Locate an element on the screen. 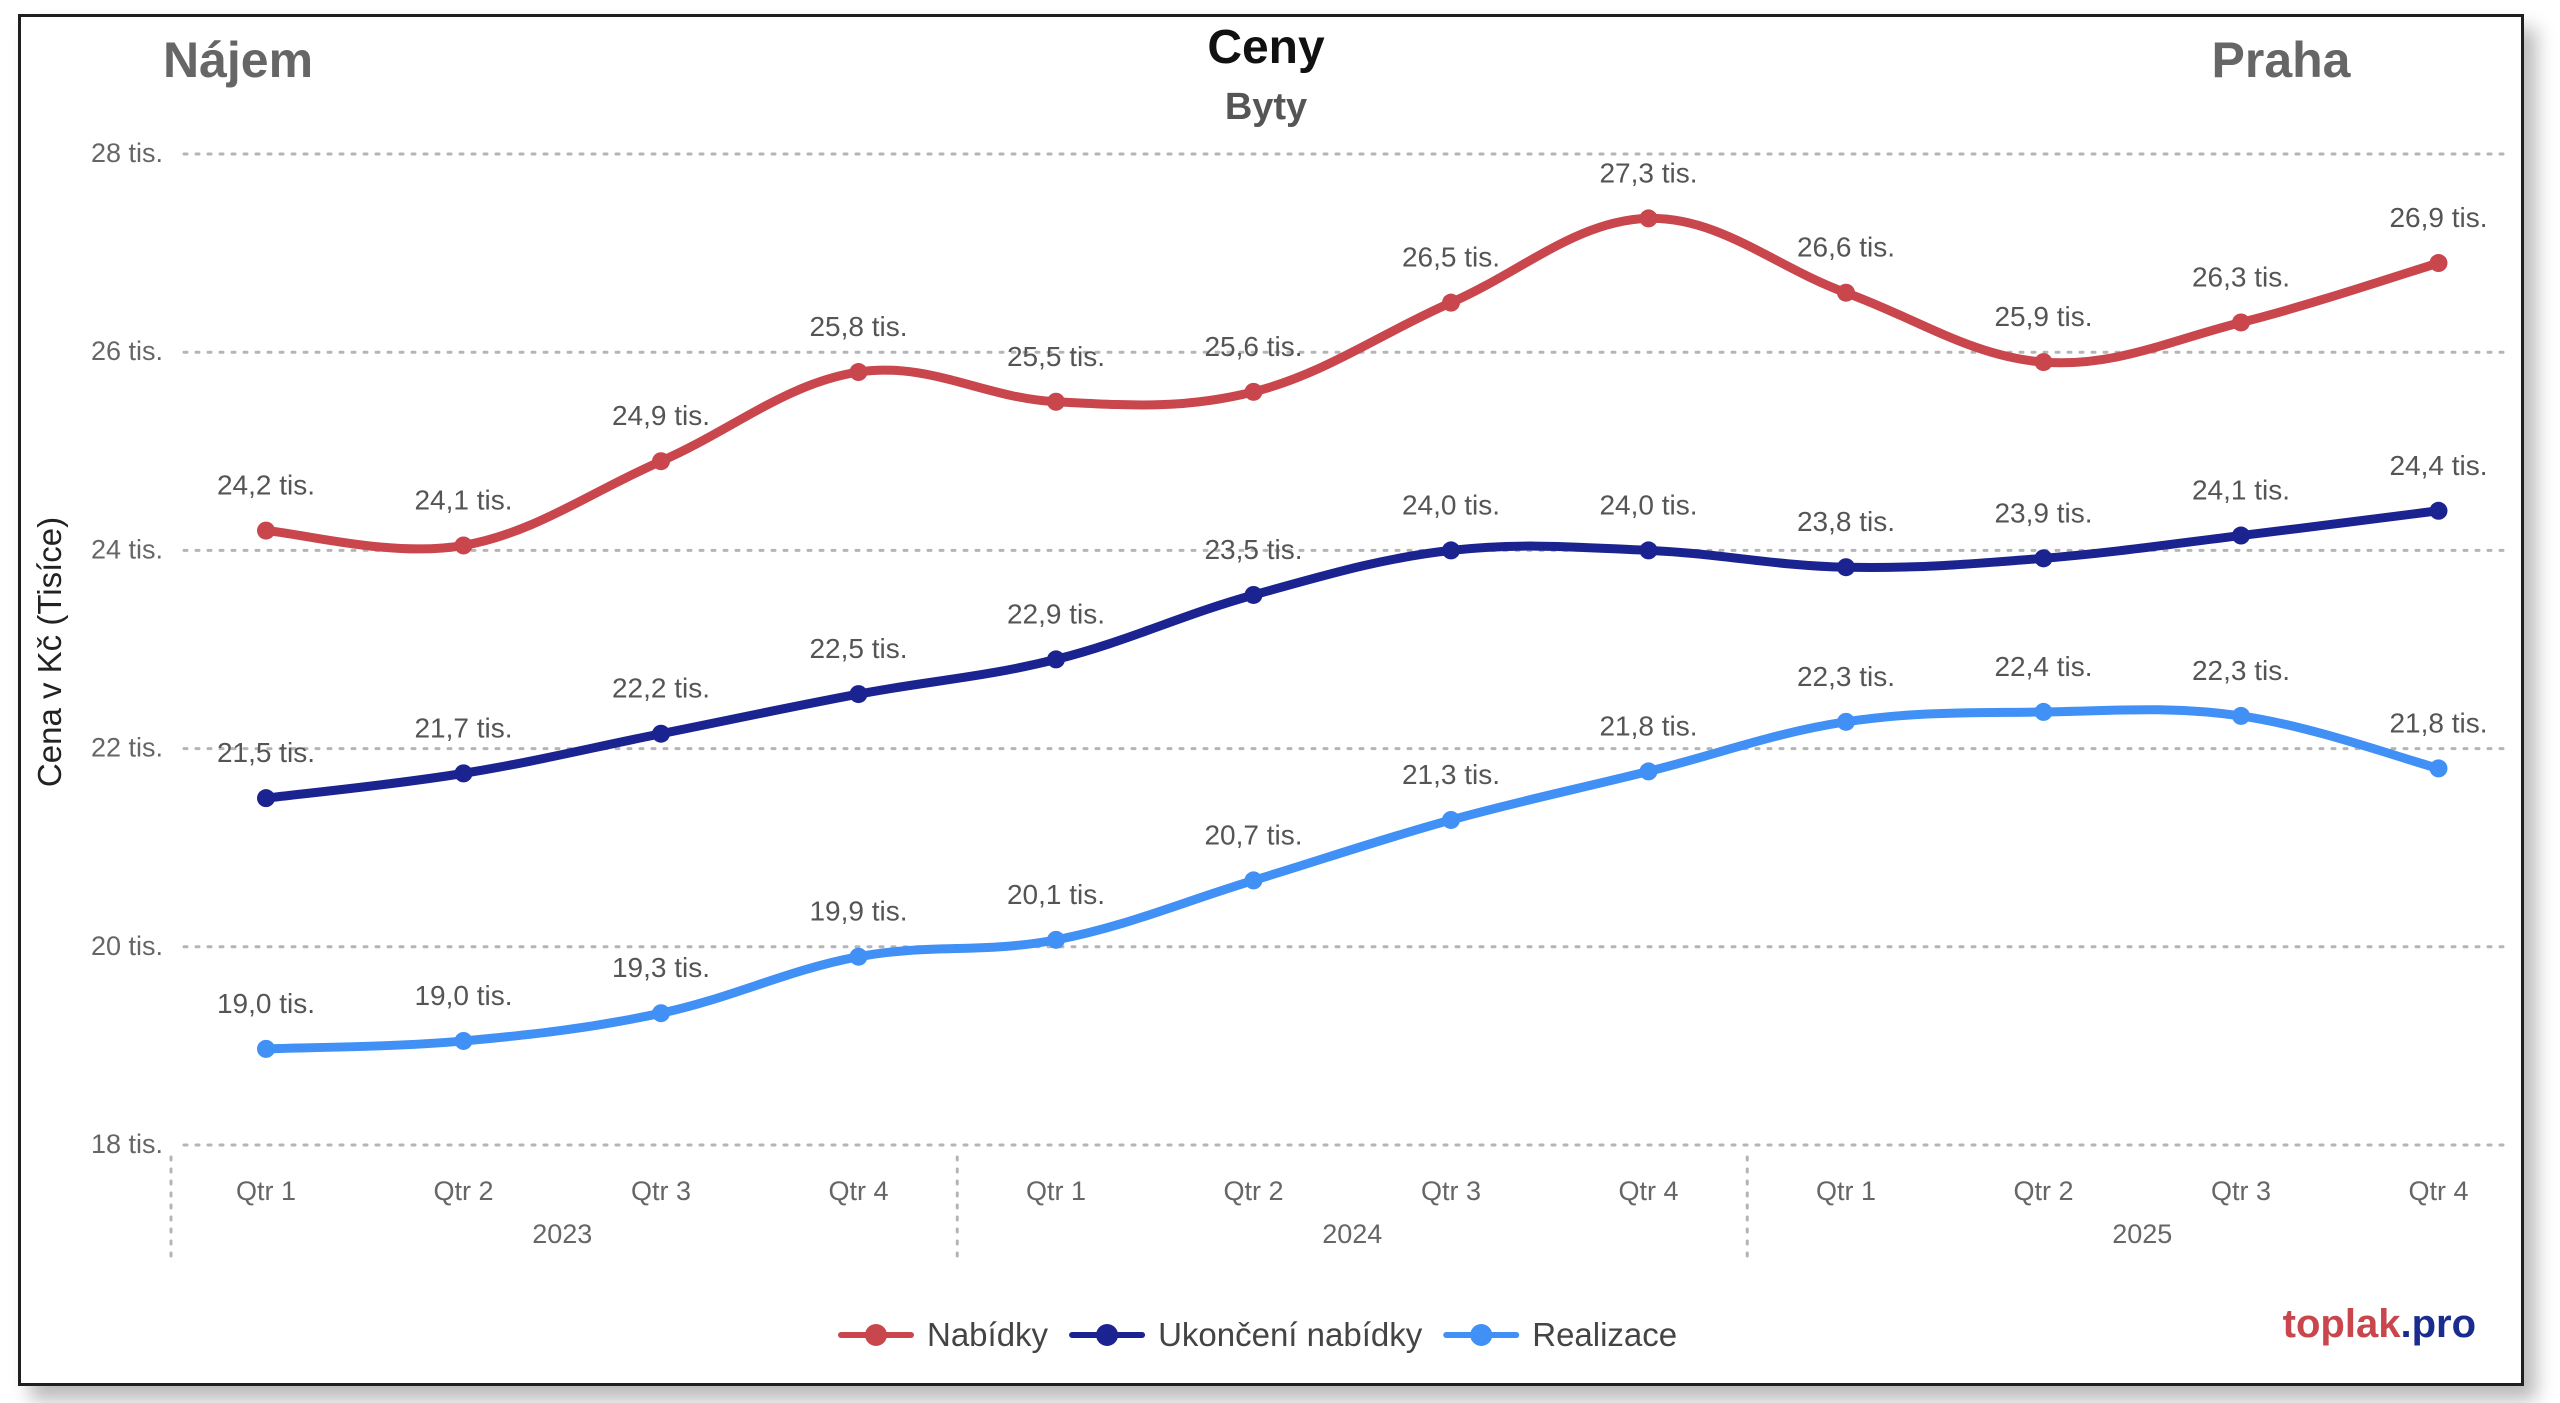  data-label: 22,5 tis. is located at coordinates (858, 648).